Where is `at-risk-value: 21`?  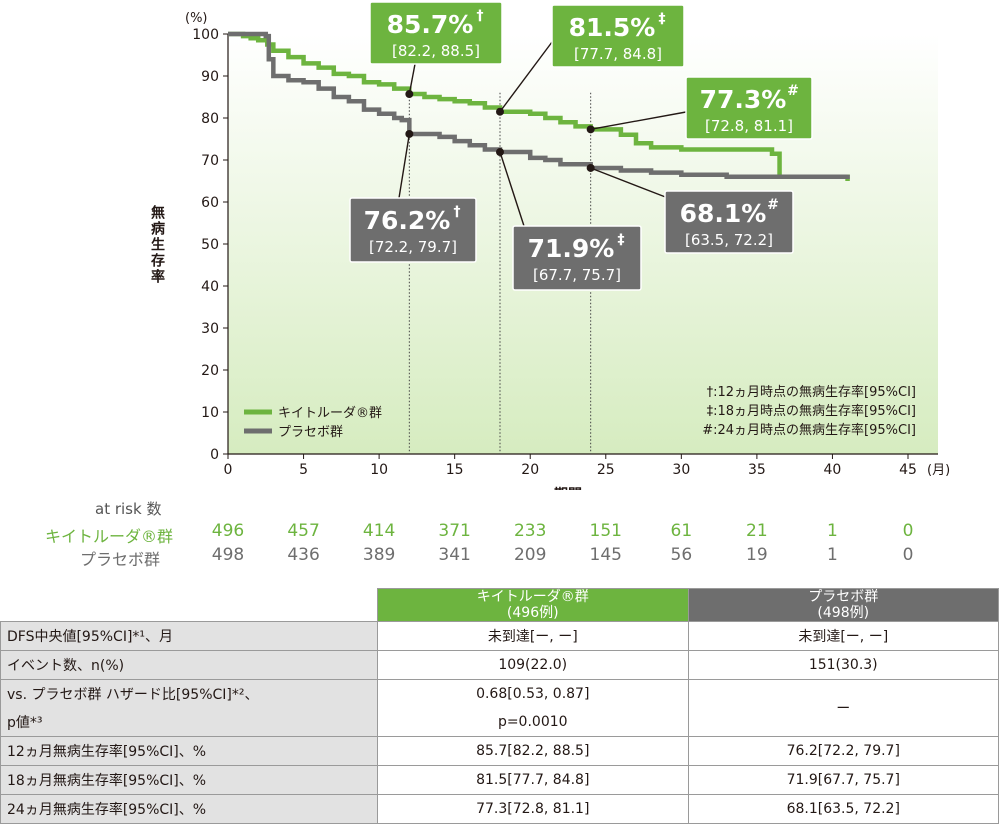
at-risk-value: 21 is located at coordinates (757, 531).